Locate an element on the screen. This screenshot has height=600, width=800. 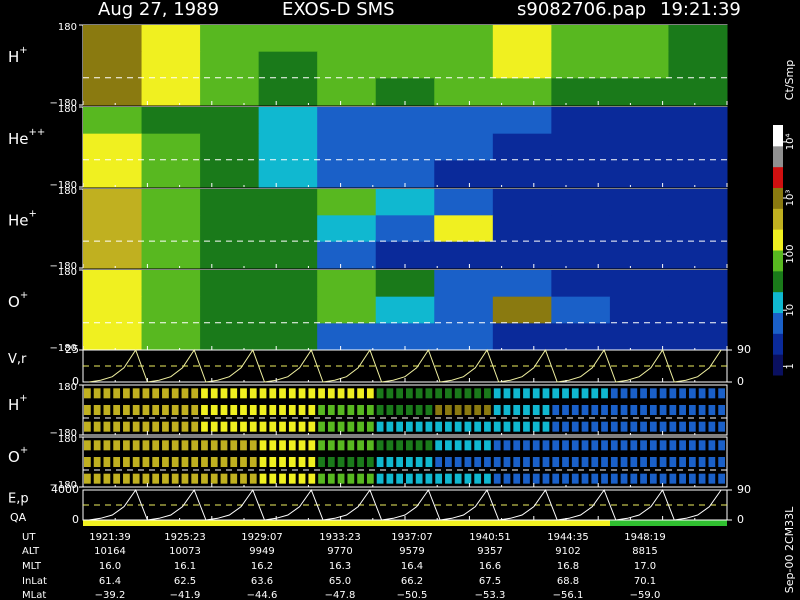
cell-text: 16.3 is located at coordinates (340, 566).